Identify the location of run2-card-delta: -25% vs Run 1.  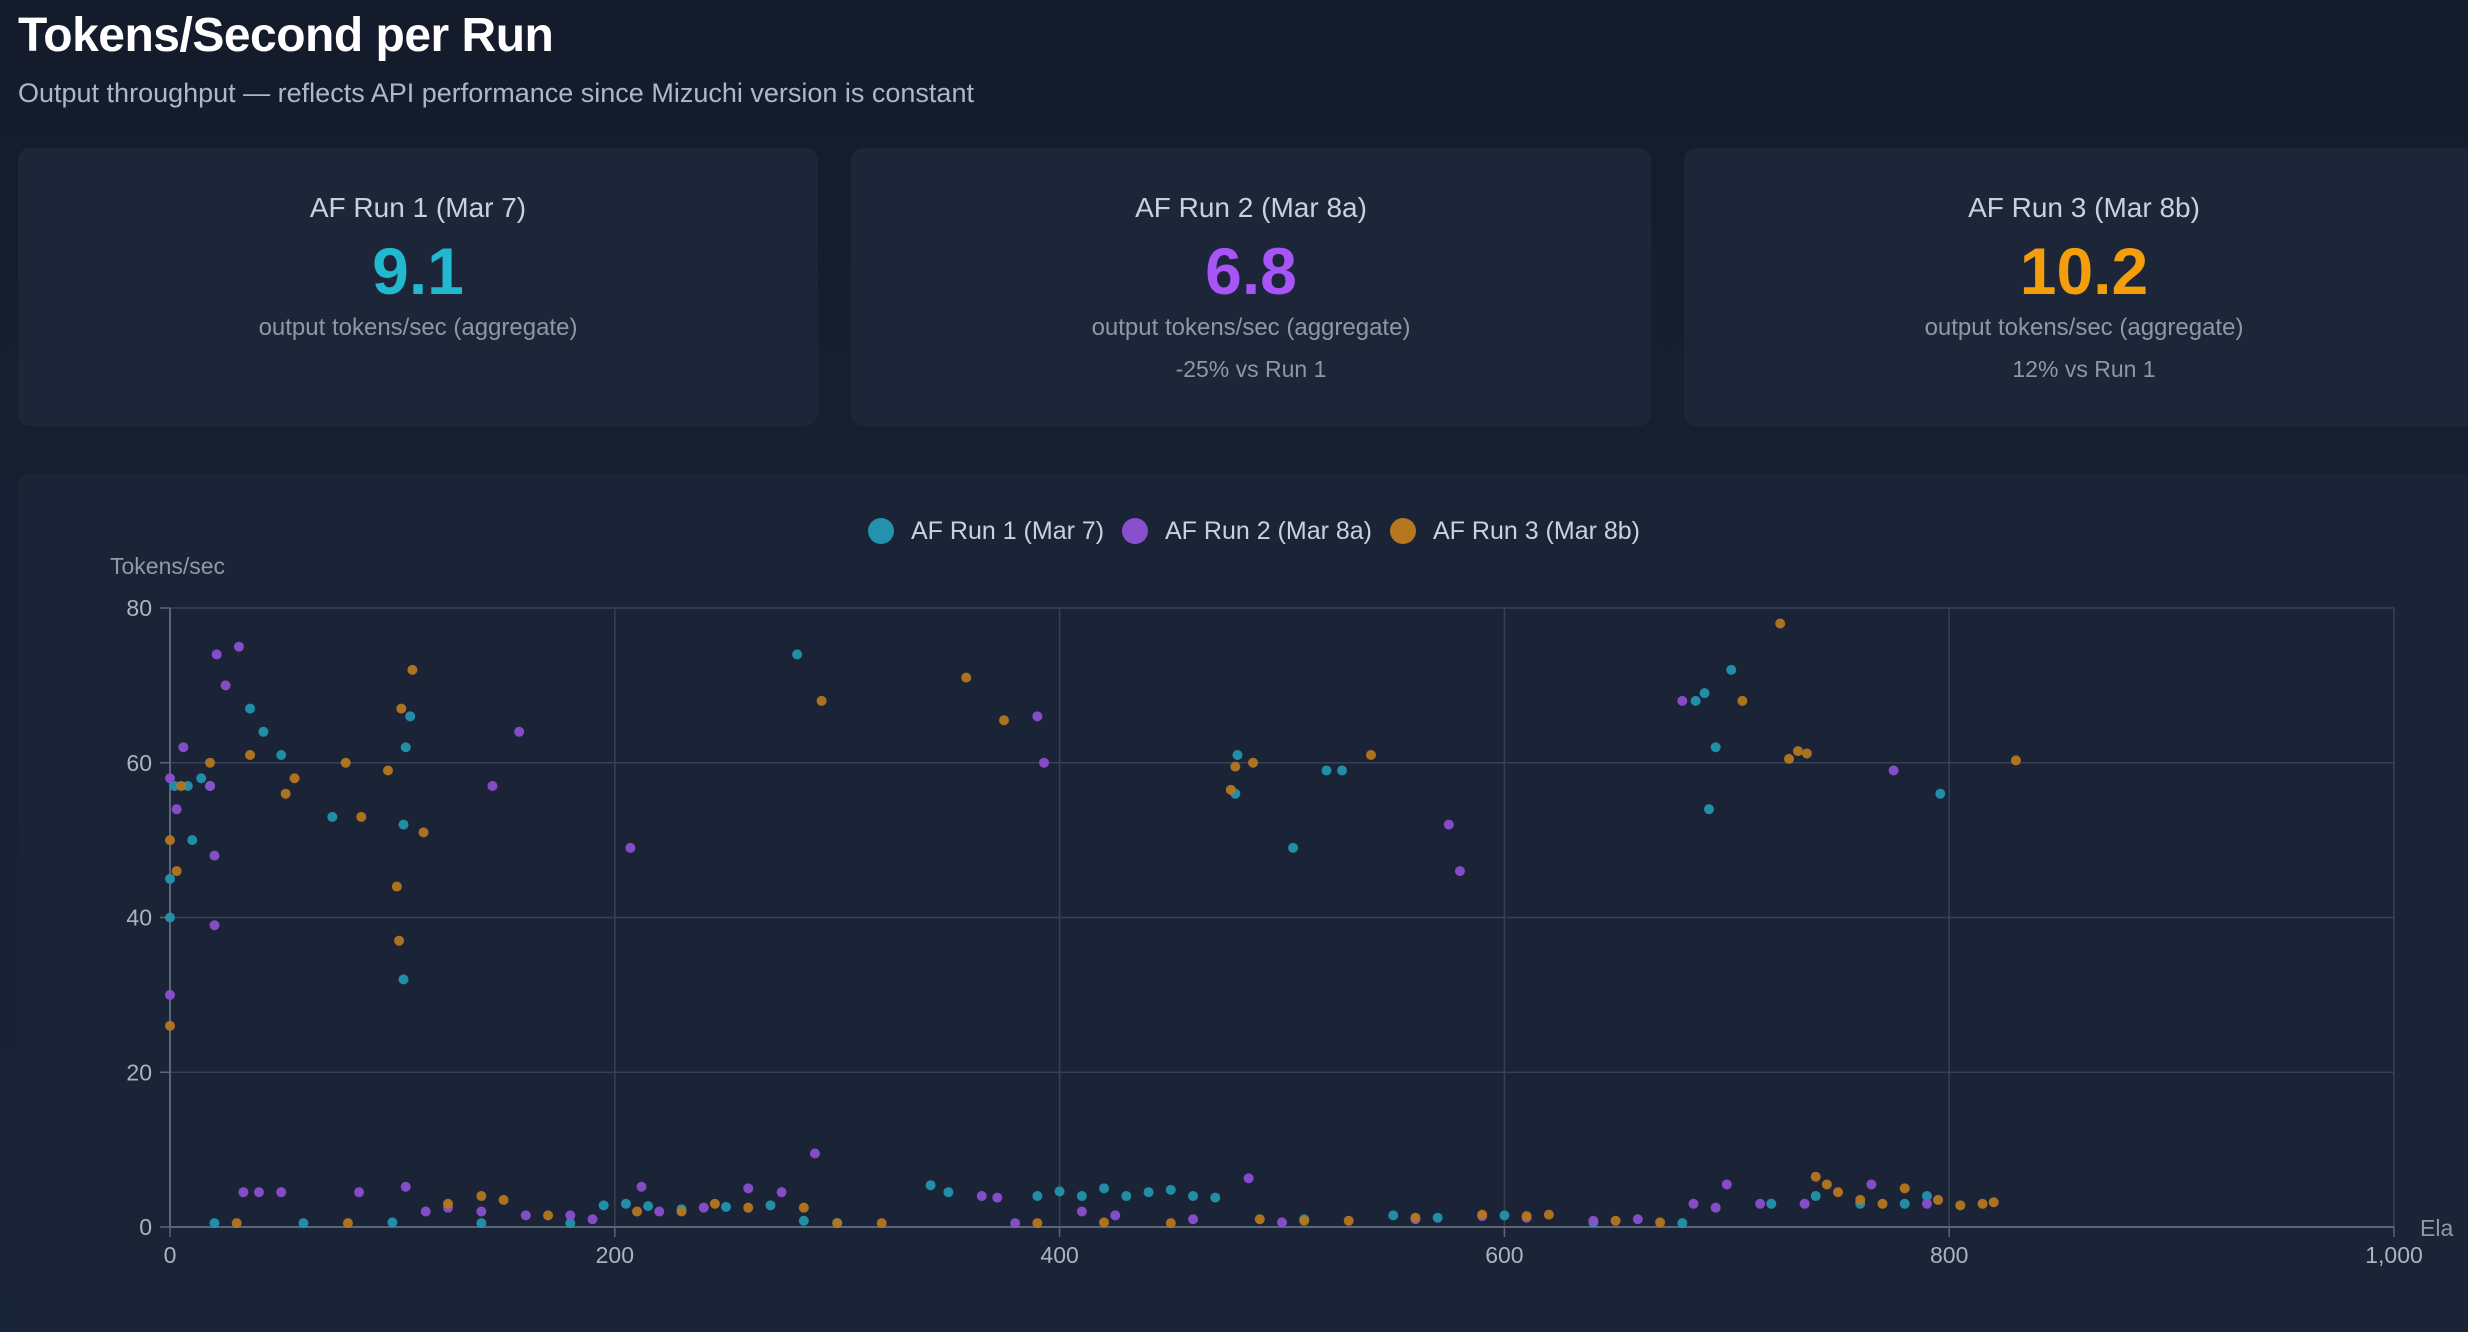
(1251, 369).